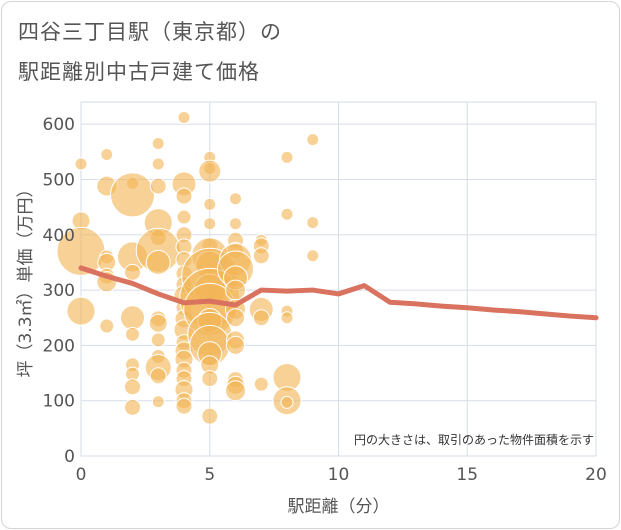  What do you see at coordinates (339, 475) in the screenshot?
I see `x-tick-label: 10` at bounding box center [339, 475].